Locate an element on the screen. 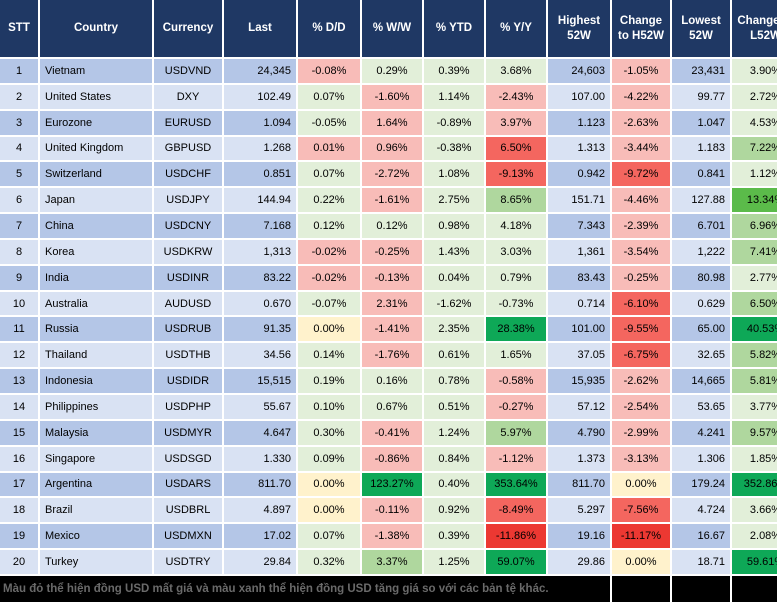 The width and height of the screenshot is (777, 602). cell-stt: 15 is located at coordinates (19, 432).